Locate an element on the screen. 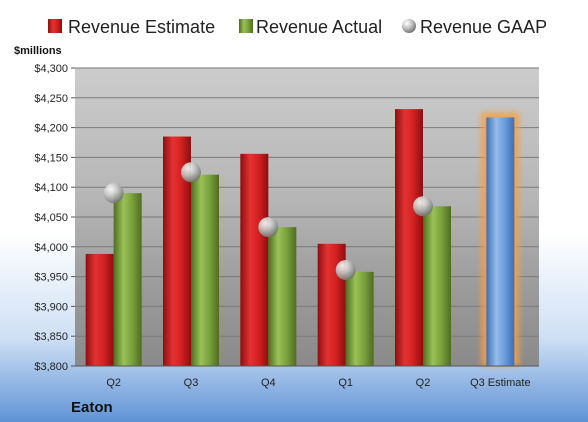 Image resolution: width=588 pixels, height=422 pixels. q3-estimate-bar is located at coordinates (500, 241).